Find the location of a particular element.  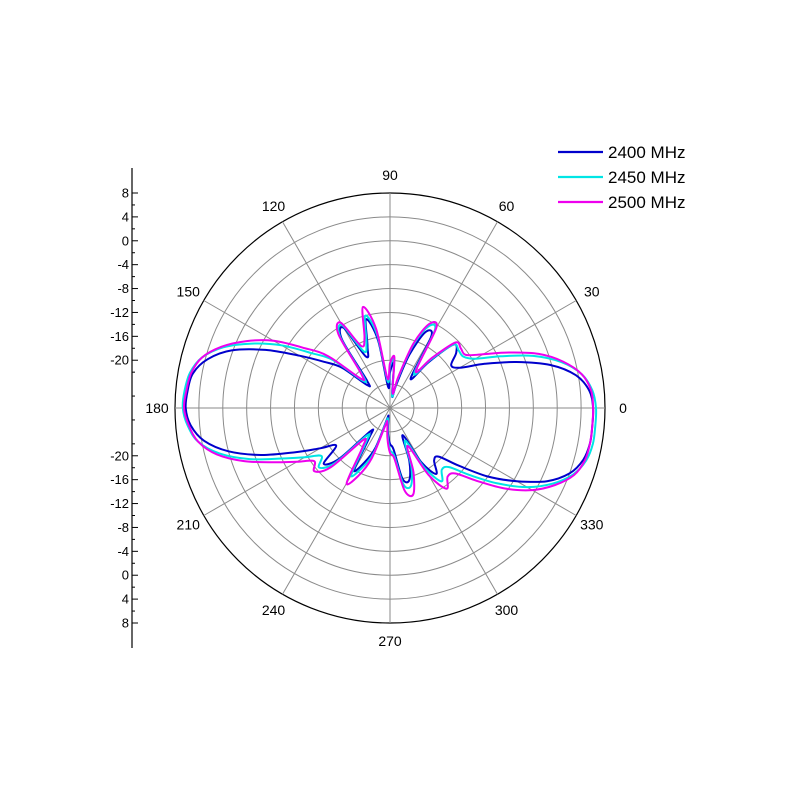

series-line-2500-mhz is located at coordinates (388, 401).